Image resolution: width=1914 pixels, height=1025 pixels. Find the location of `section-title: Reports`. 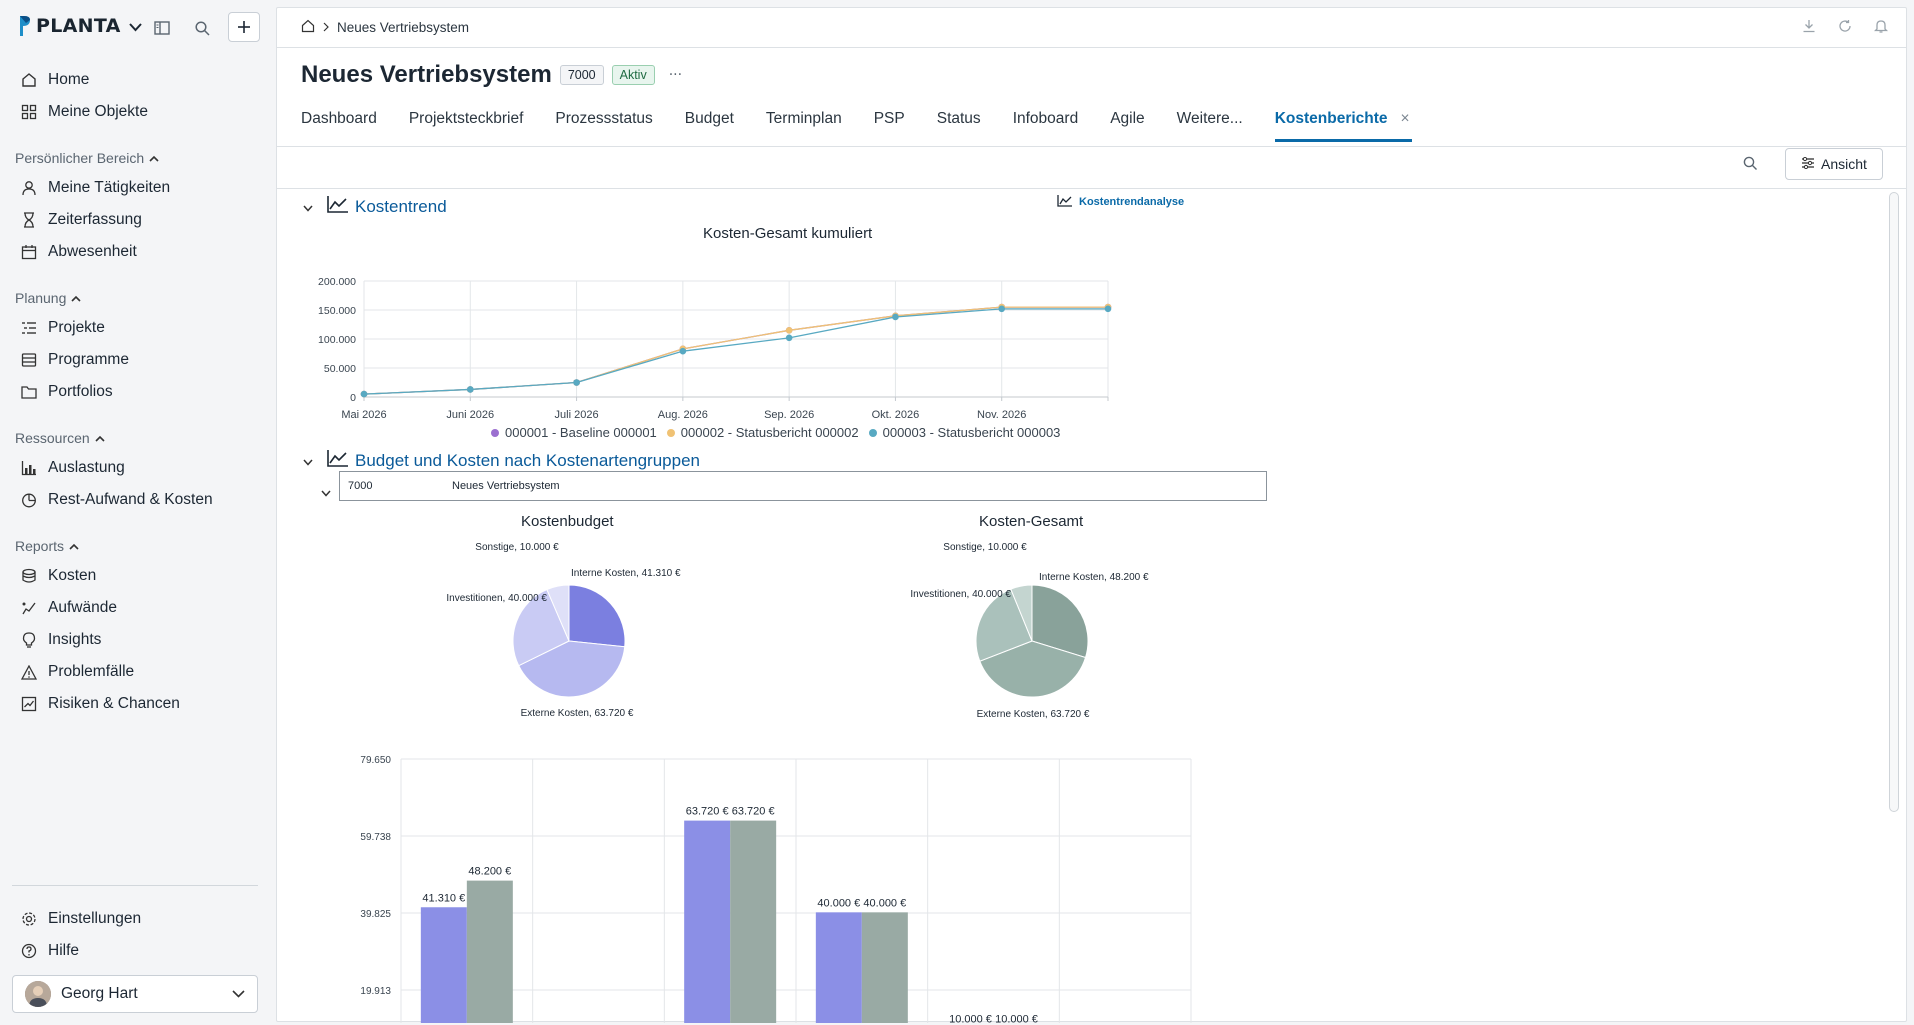

section-title: Reports is located at coordinates (40, 546).